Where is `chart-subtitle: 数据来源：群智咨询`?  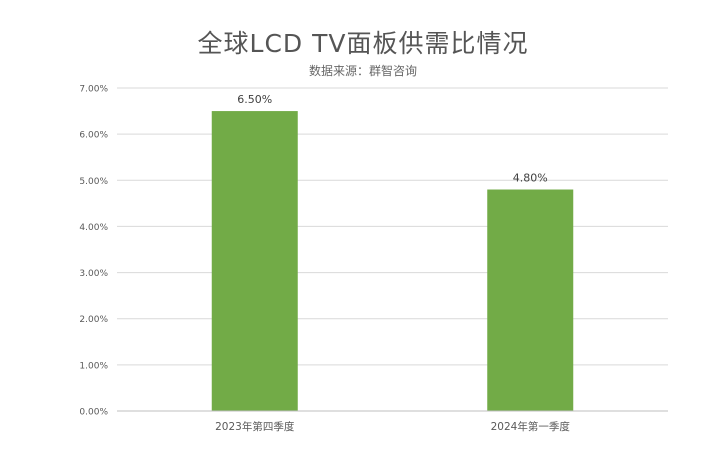
chart-subtitle: 数据来源：群智咨询 is located at coordinates (362, 71).